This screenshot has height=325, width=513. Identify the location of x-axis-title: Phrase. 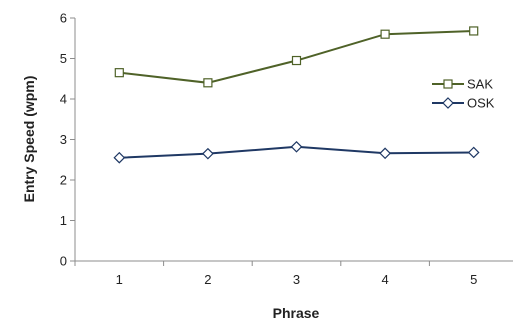
(296, 313).